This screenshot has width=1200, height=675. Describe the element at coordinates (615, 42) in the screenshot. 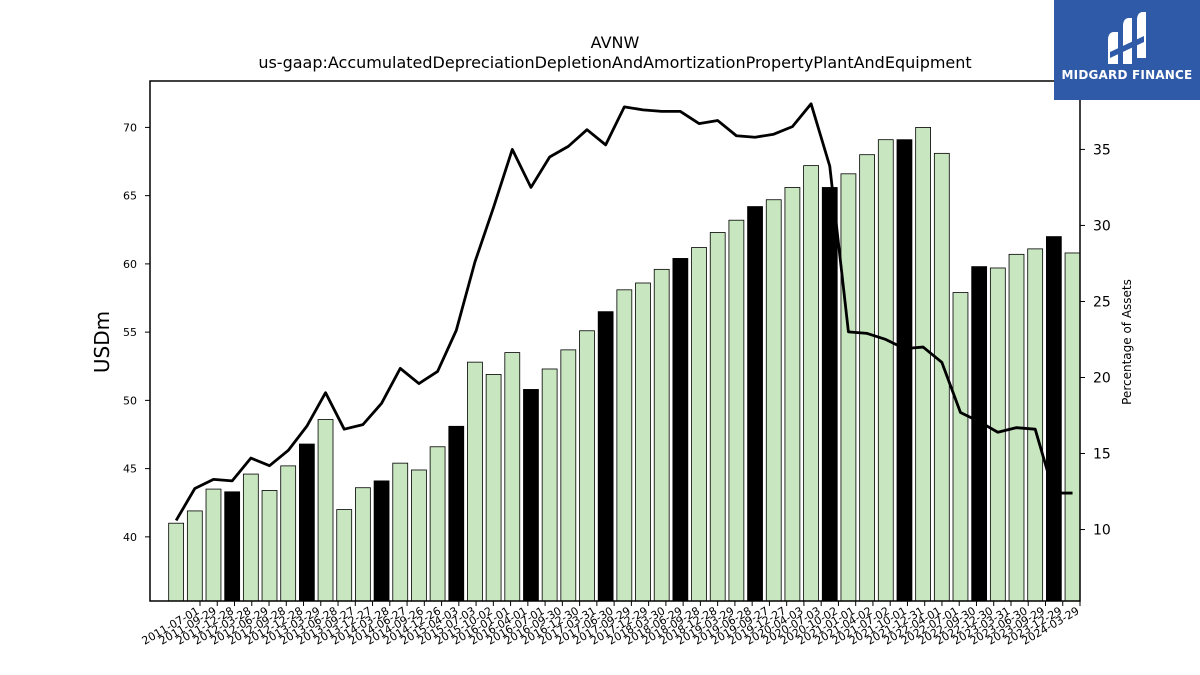

I see `chart-title: AVNW` at that location.